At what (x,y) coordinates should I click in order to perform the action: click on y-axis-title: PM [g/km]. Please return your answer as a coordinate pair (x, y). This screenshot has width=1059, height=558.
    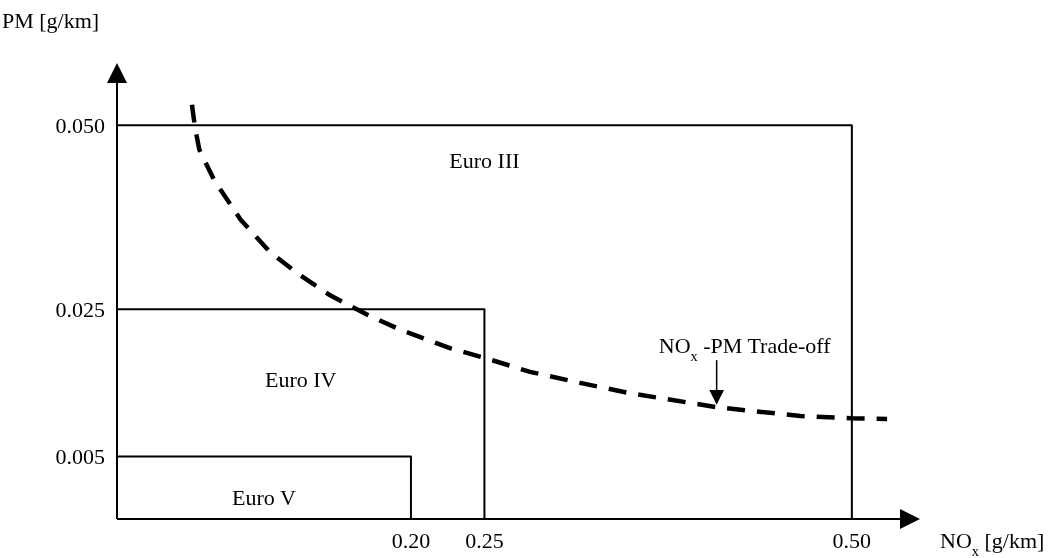
    Looking at the image, I should click on (51, 20).